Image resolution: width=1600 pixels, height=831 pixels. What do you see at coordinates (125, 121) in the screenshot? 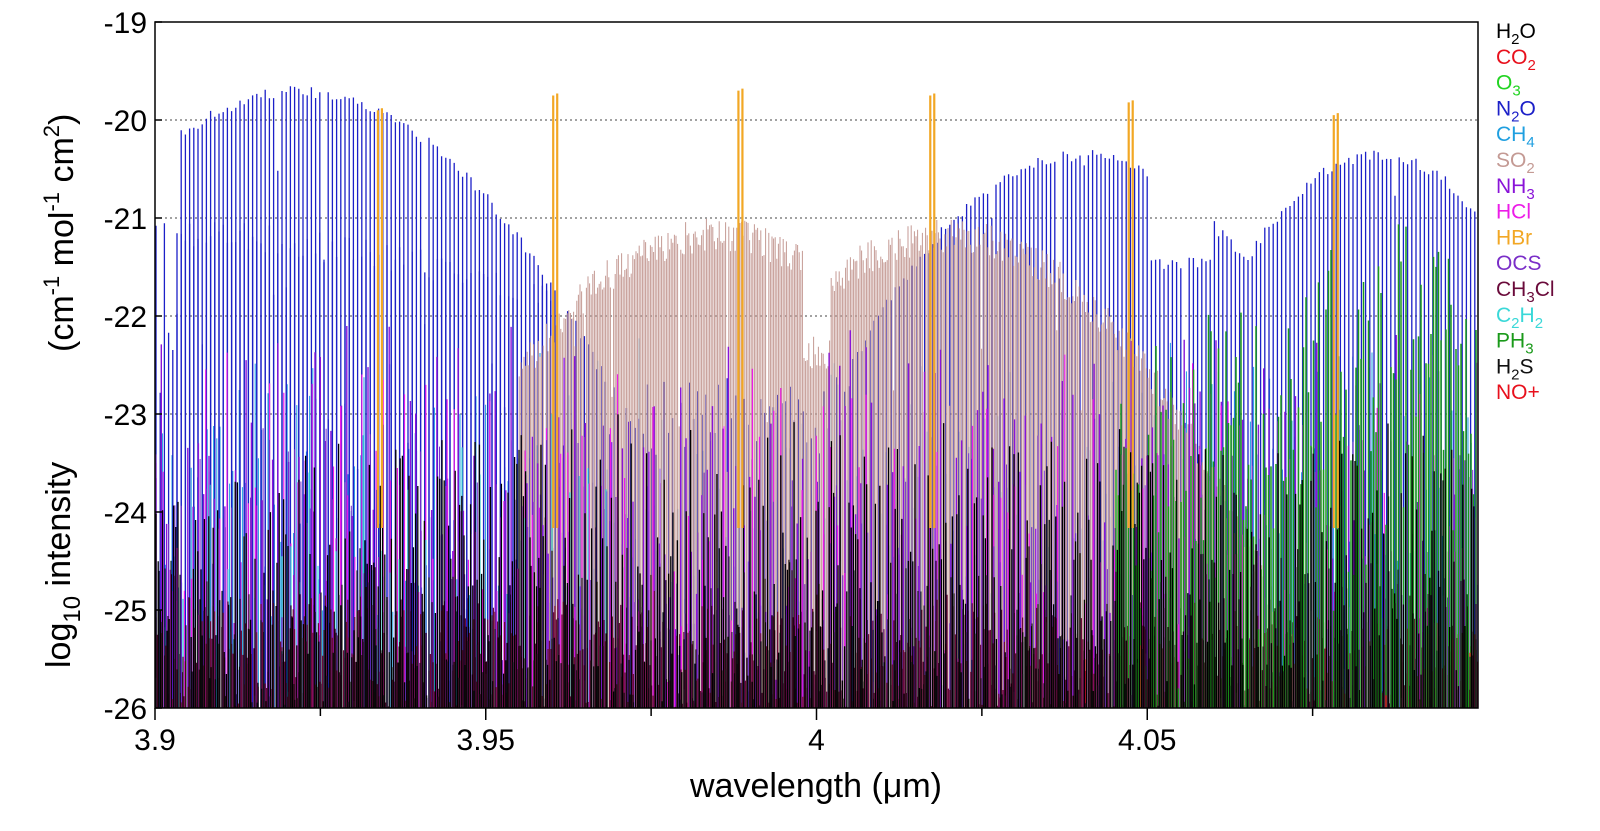
I see `y-tick-label: -20` at bounding box center [125, 121].